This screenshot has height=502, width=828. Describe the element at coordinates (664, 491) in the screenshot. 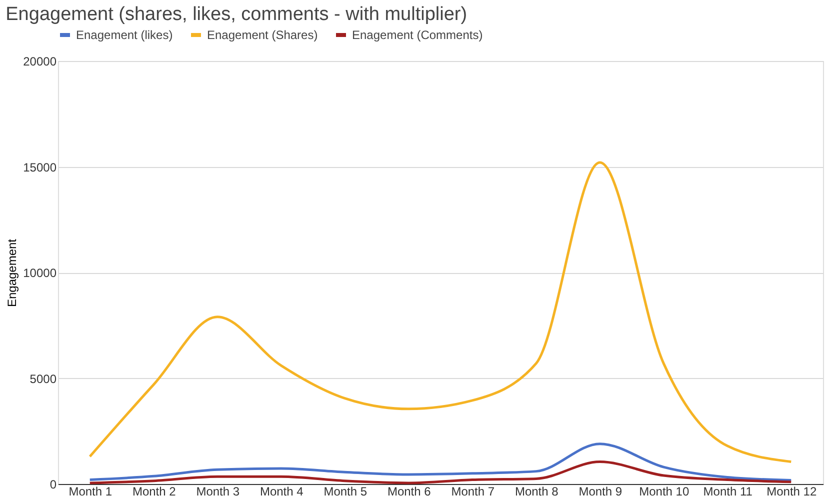

I see `x-tick-label: Month 10` at that location.